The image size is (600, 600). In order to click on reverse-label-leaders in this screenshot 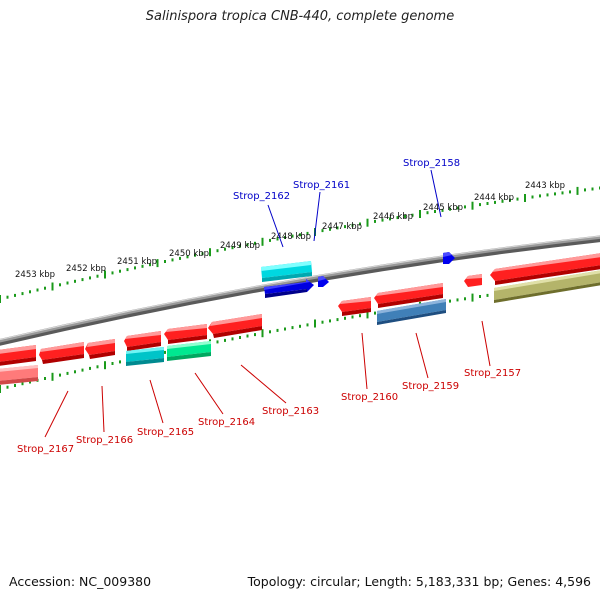, I will do `click(267, 379)`.